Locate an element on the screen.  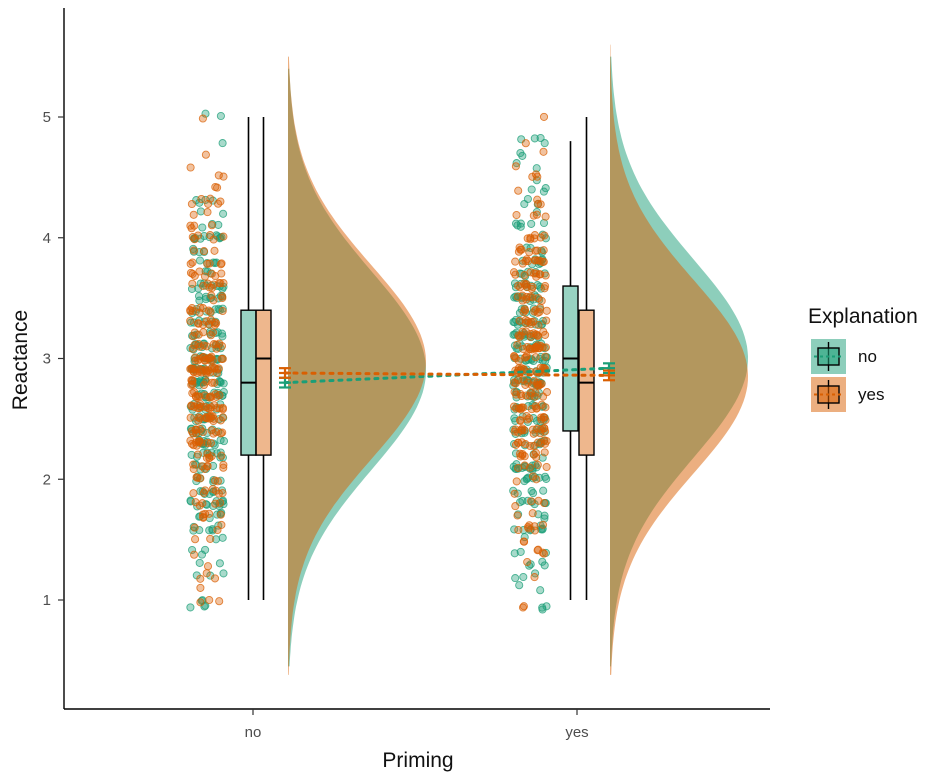
legend-label: no is located at coordinates (867, 356).